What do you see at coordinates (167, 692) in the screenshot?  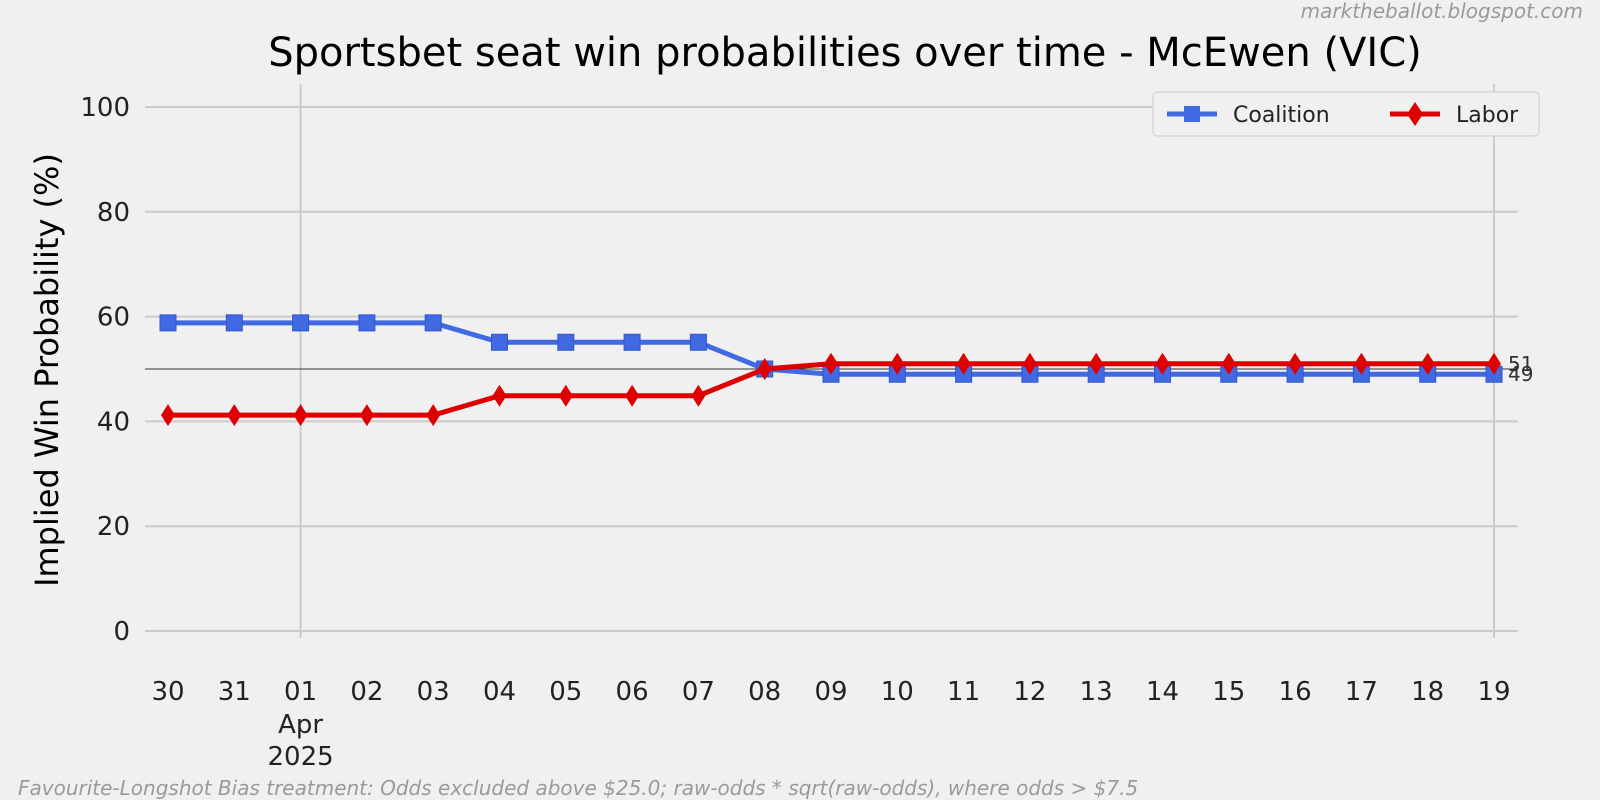 I see `x-tick-label: 30` at bounding box center [167, 692].